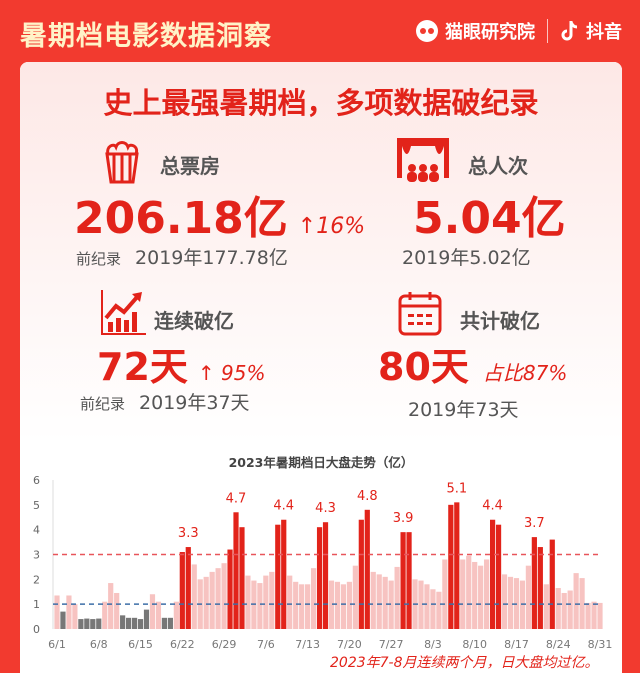 The height and width of the screenshot is (673, 640). I want to click on y-tick-label: 6, so click(36, 480).